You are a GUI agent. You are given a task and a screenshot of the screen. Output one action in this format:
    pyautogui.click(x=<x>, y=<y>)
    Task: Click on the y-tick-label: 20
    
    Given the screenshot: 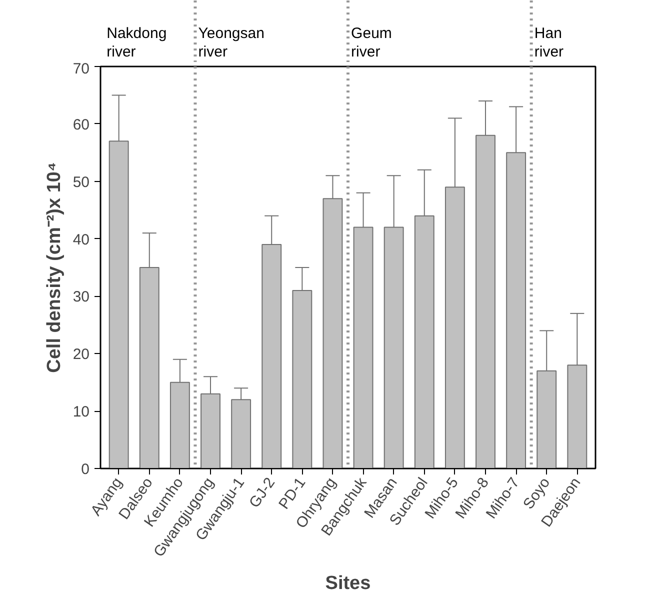 What is the action you would take?
    pyautogui.click(x=81, y=355)
    